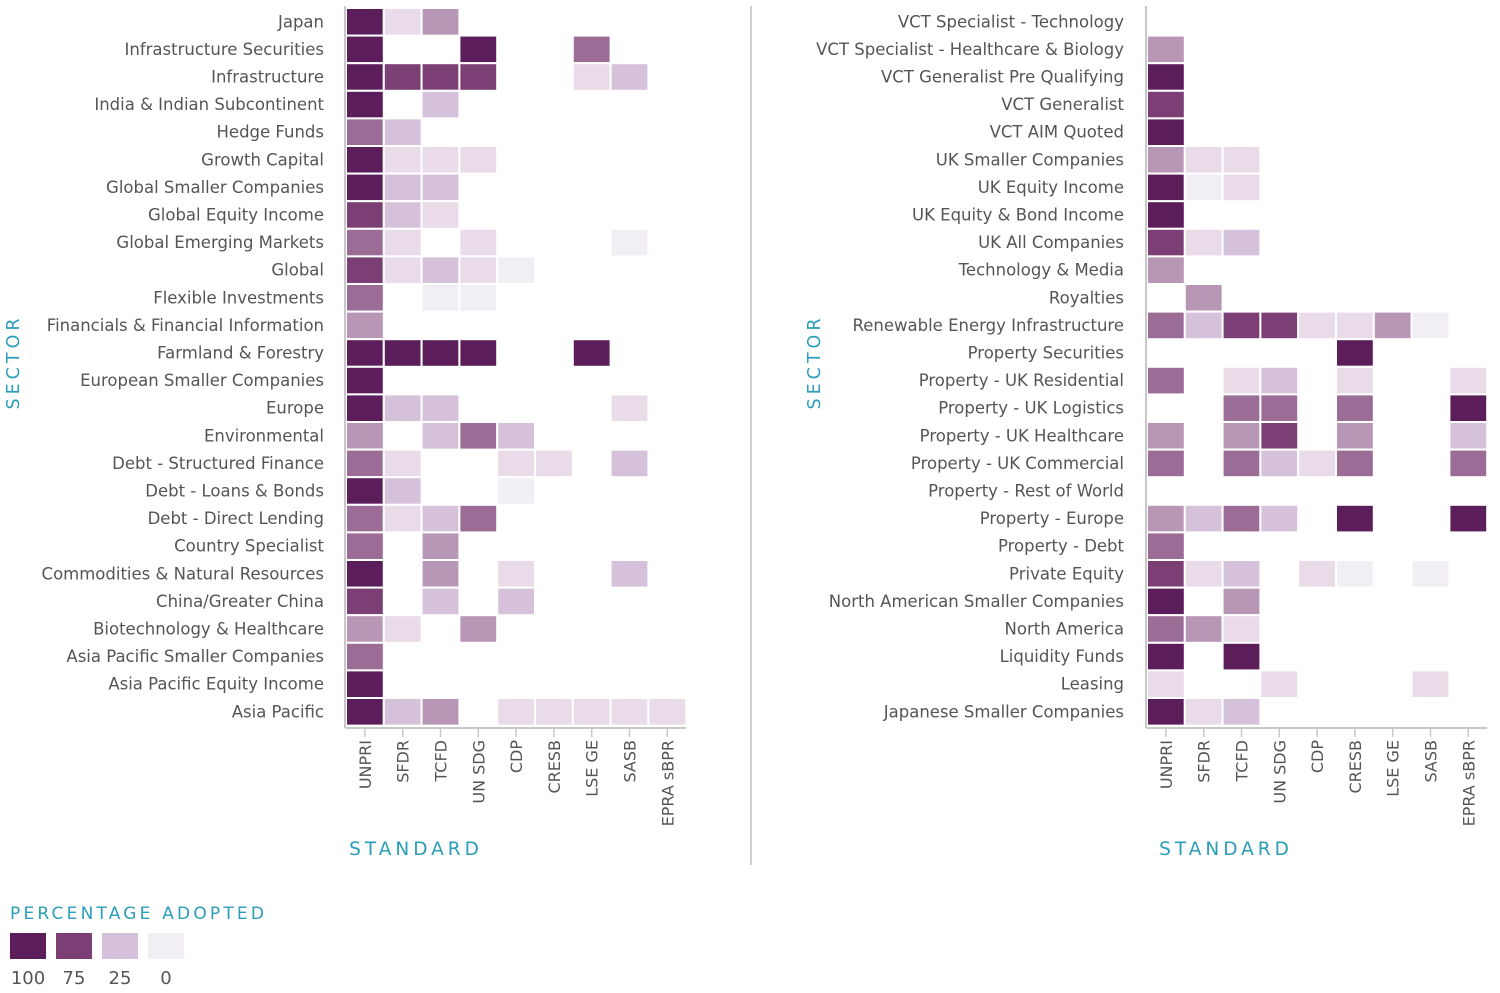  Describe the element at coordinates (1026, 491) in the screenshot. I see `row-label-property-rest-of-world: Property - Rest of World` at that location.